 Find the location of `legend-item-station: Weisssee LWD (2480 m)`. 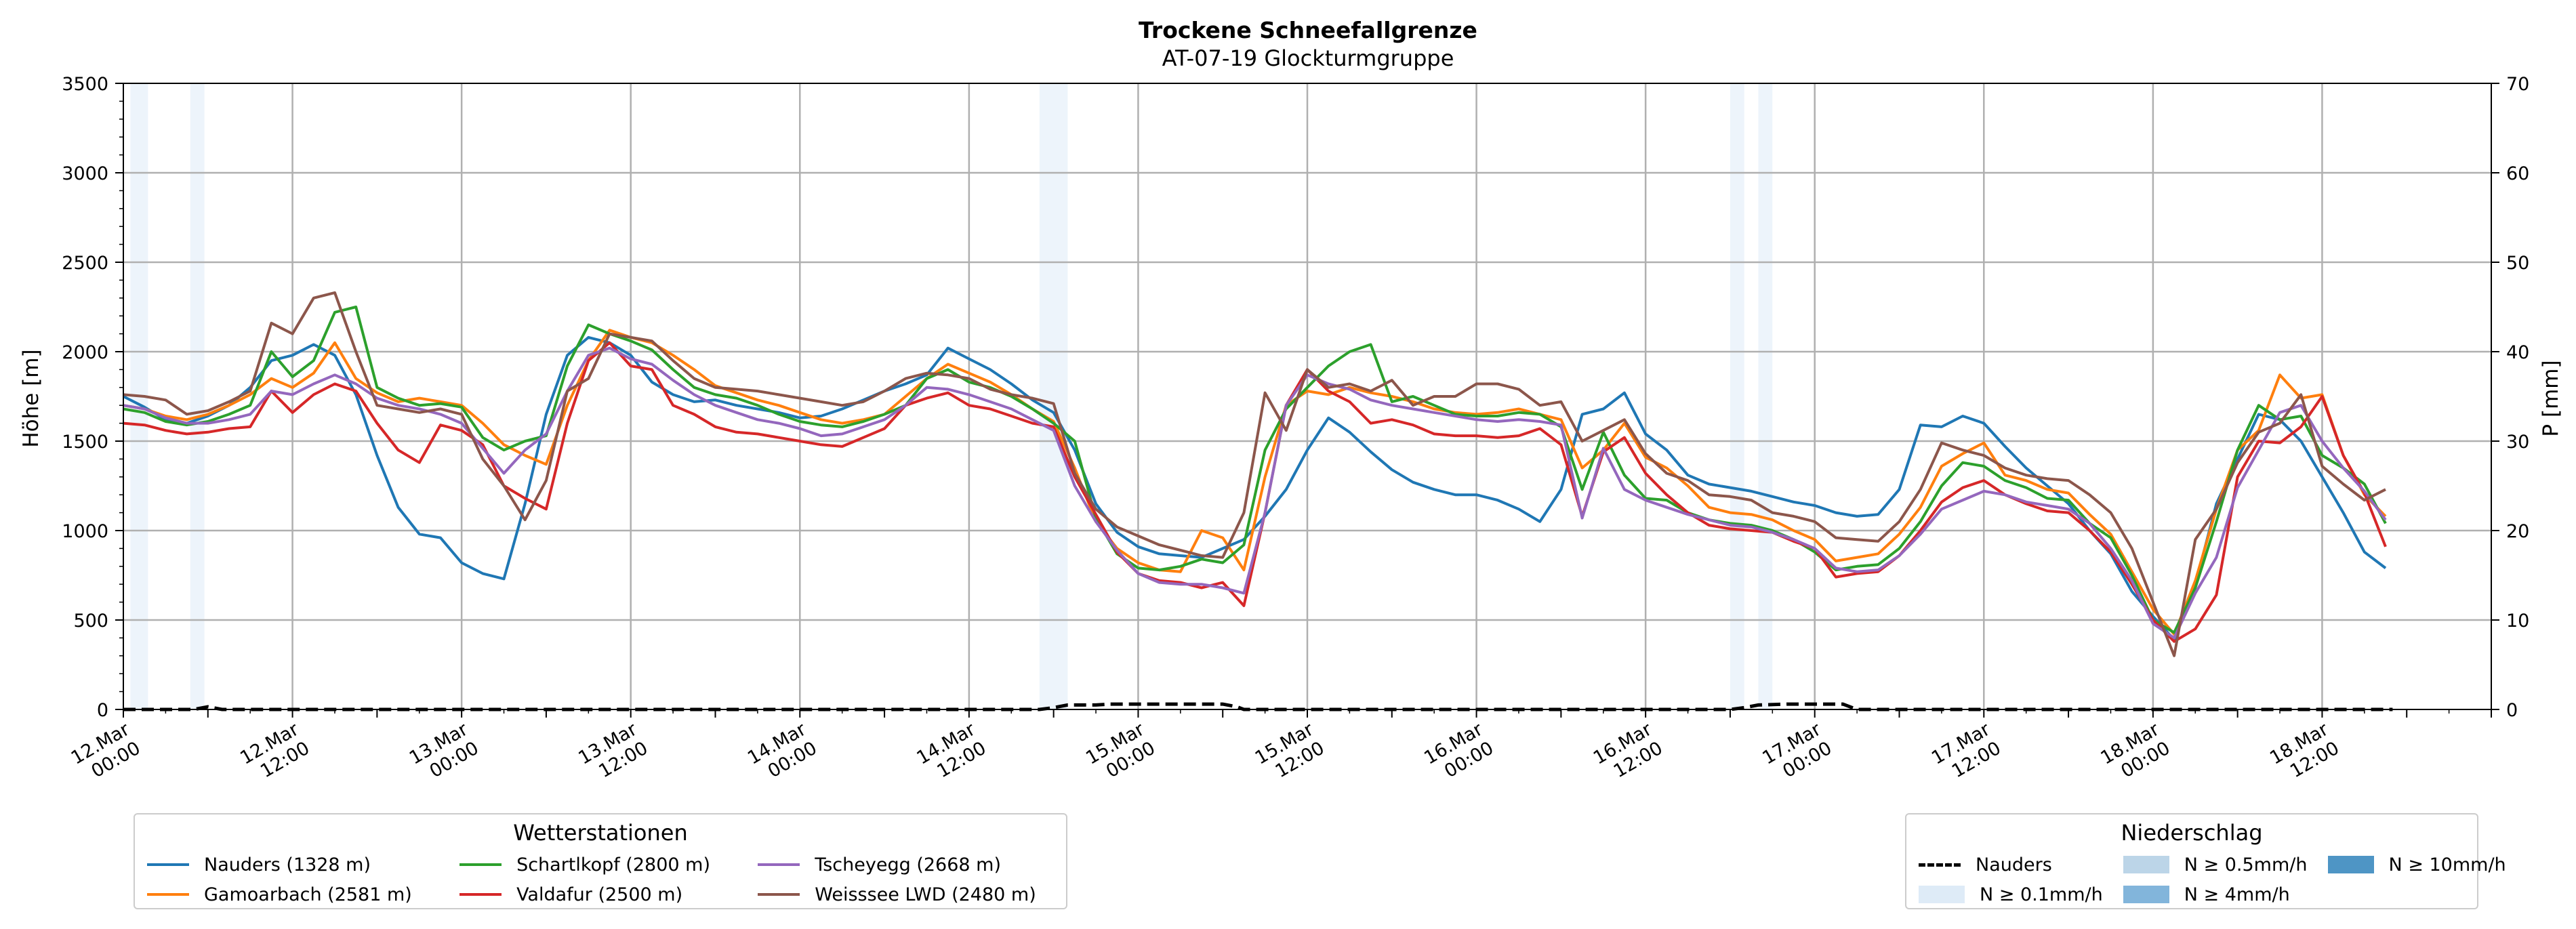

legend-item-station: Weisssee LWD (2480 m) is located at coordinates (906, 894).